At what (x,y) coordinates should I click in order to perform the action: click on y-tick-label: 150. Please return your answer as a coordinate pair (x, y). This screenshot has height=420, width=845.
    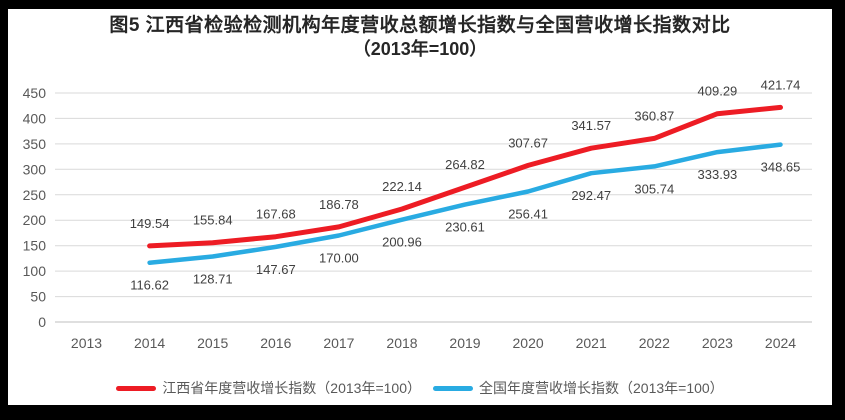
    Looking at the image, I should click on (35, 246).